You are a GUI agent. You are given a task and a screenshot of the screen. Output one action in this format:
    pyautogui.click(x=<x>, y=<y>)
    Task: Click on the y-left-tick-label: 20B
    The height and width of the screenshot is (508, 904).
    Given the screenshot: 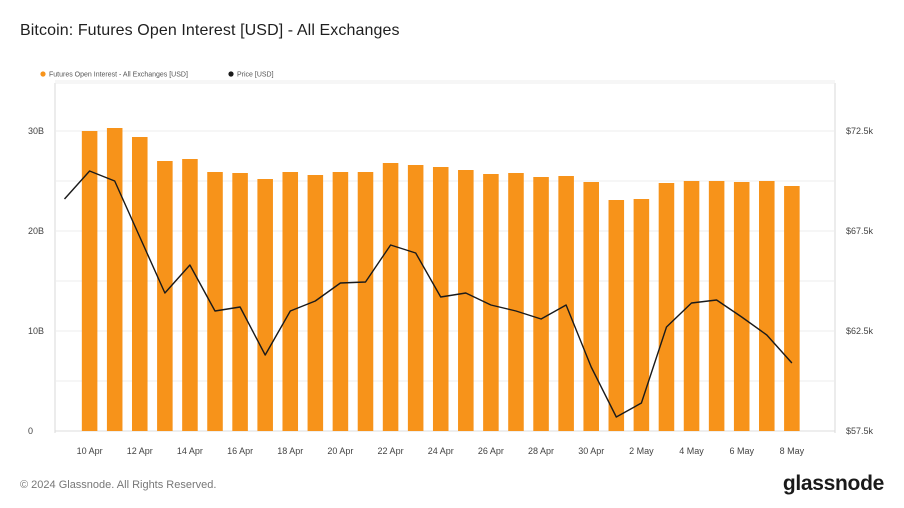 What is the action you would take?
    pyautogui.click(x=36, y=231)
    